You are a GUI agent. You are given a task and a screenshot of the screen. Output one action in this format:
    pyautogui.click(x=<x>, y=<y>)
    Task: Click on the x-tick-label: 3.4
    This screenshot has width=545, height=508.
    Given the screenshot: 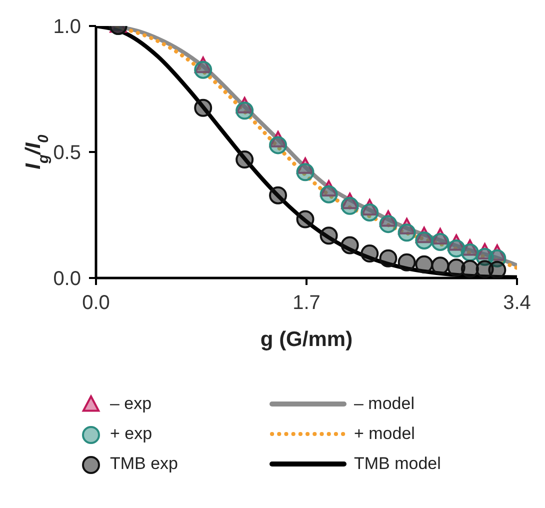 What is the action you would take?
    pyautogui.click(x=517, y=303)
    